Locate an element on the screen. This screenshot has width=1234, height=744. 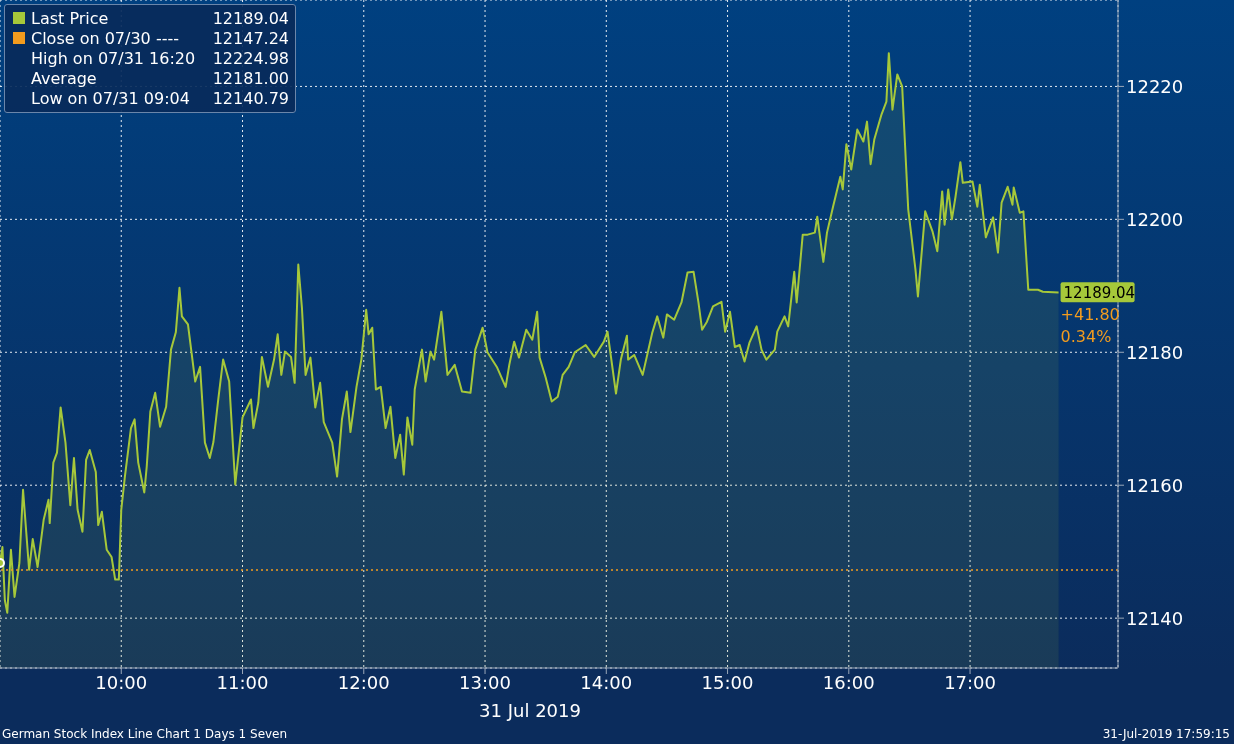
annotation: 12224.98 is located at coordinates (250, 58).